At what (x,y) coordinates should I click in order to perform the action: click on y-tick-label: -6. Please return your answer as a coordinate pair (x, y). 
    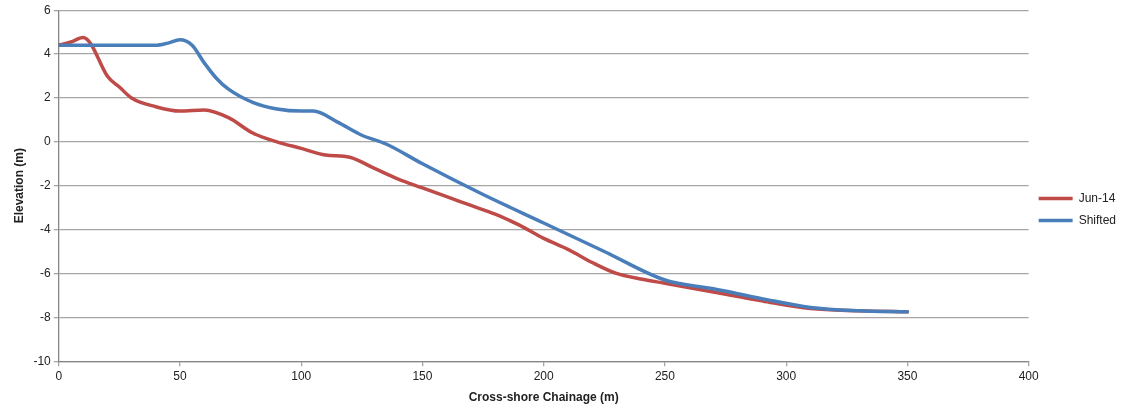
    Looking at the image, I should click on (46, 272).